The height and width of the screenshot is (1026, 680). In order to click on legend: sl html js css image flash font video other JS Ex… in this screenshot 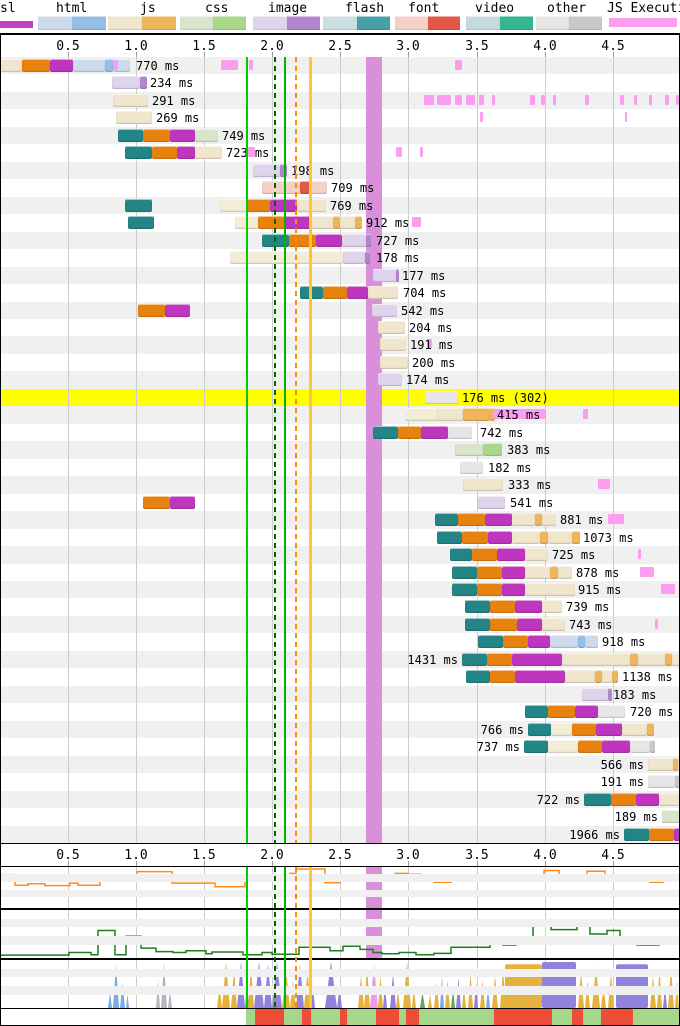, I will do `click(340, 16)`.